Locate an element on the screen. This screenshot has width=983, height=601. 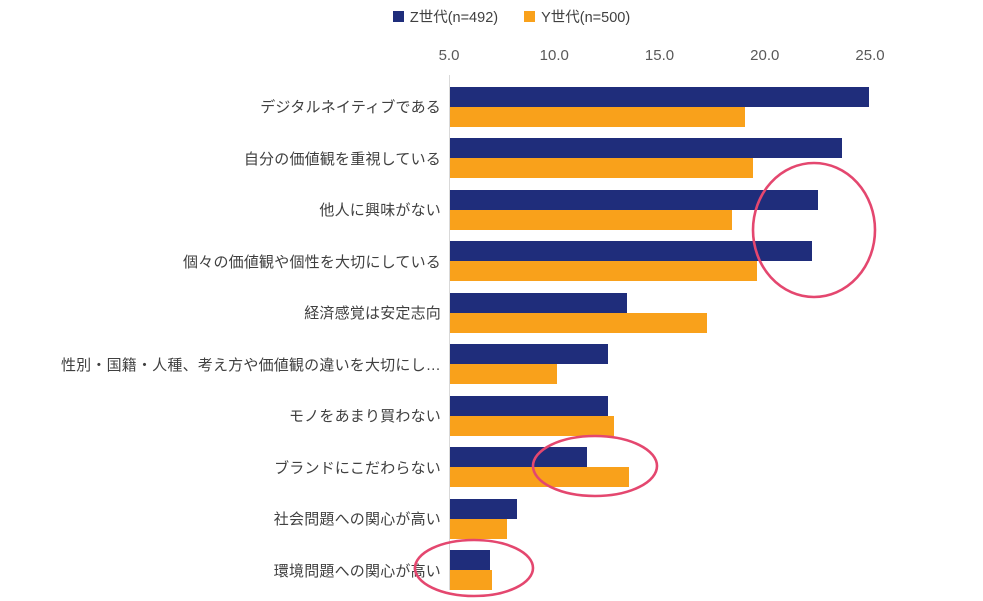
chart-row: 自分の価値観を重視している is located at coordinates (491, 152).